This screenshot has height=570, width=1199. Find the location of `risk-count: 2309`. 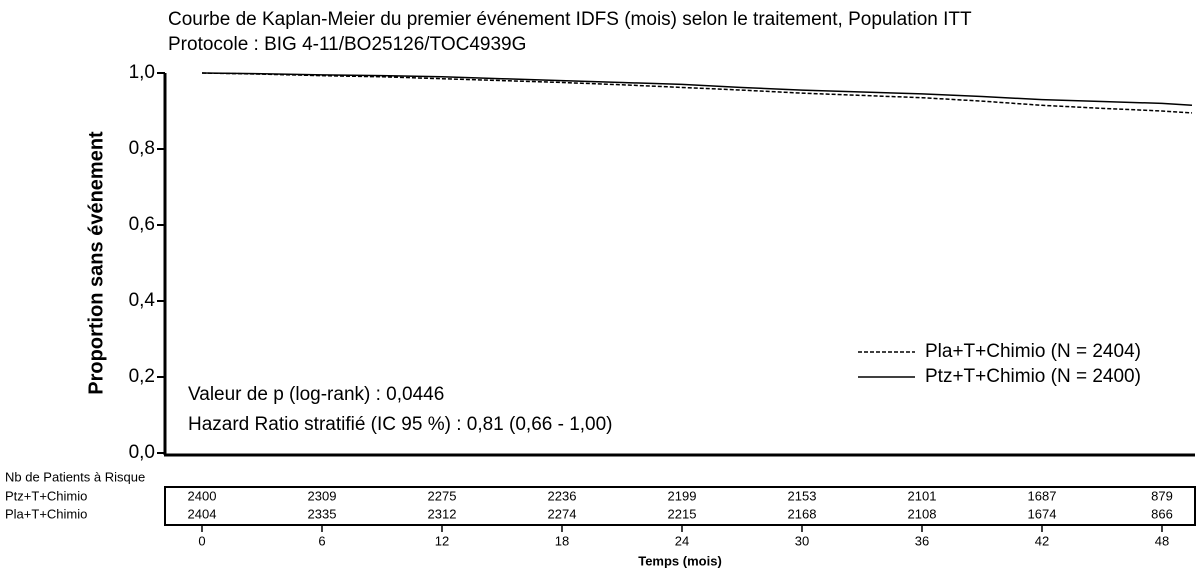

risk-count: 2309 is located at coordinates (322, 495).